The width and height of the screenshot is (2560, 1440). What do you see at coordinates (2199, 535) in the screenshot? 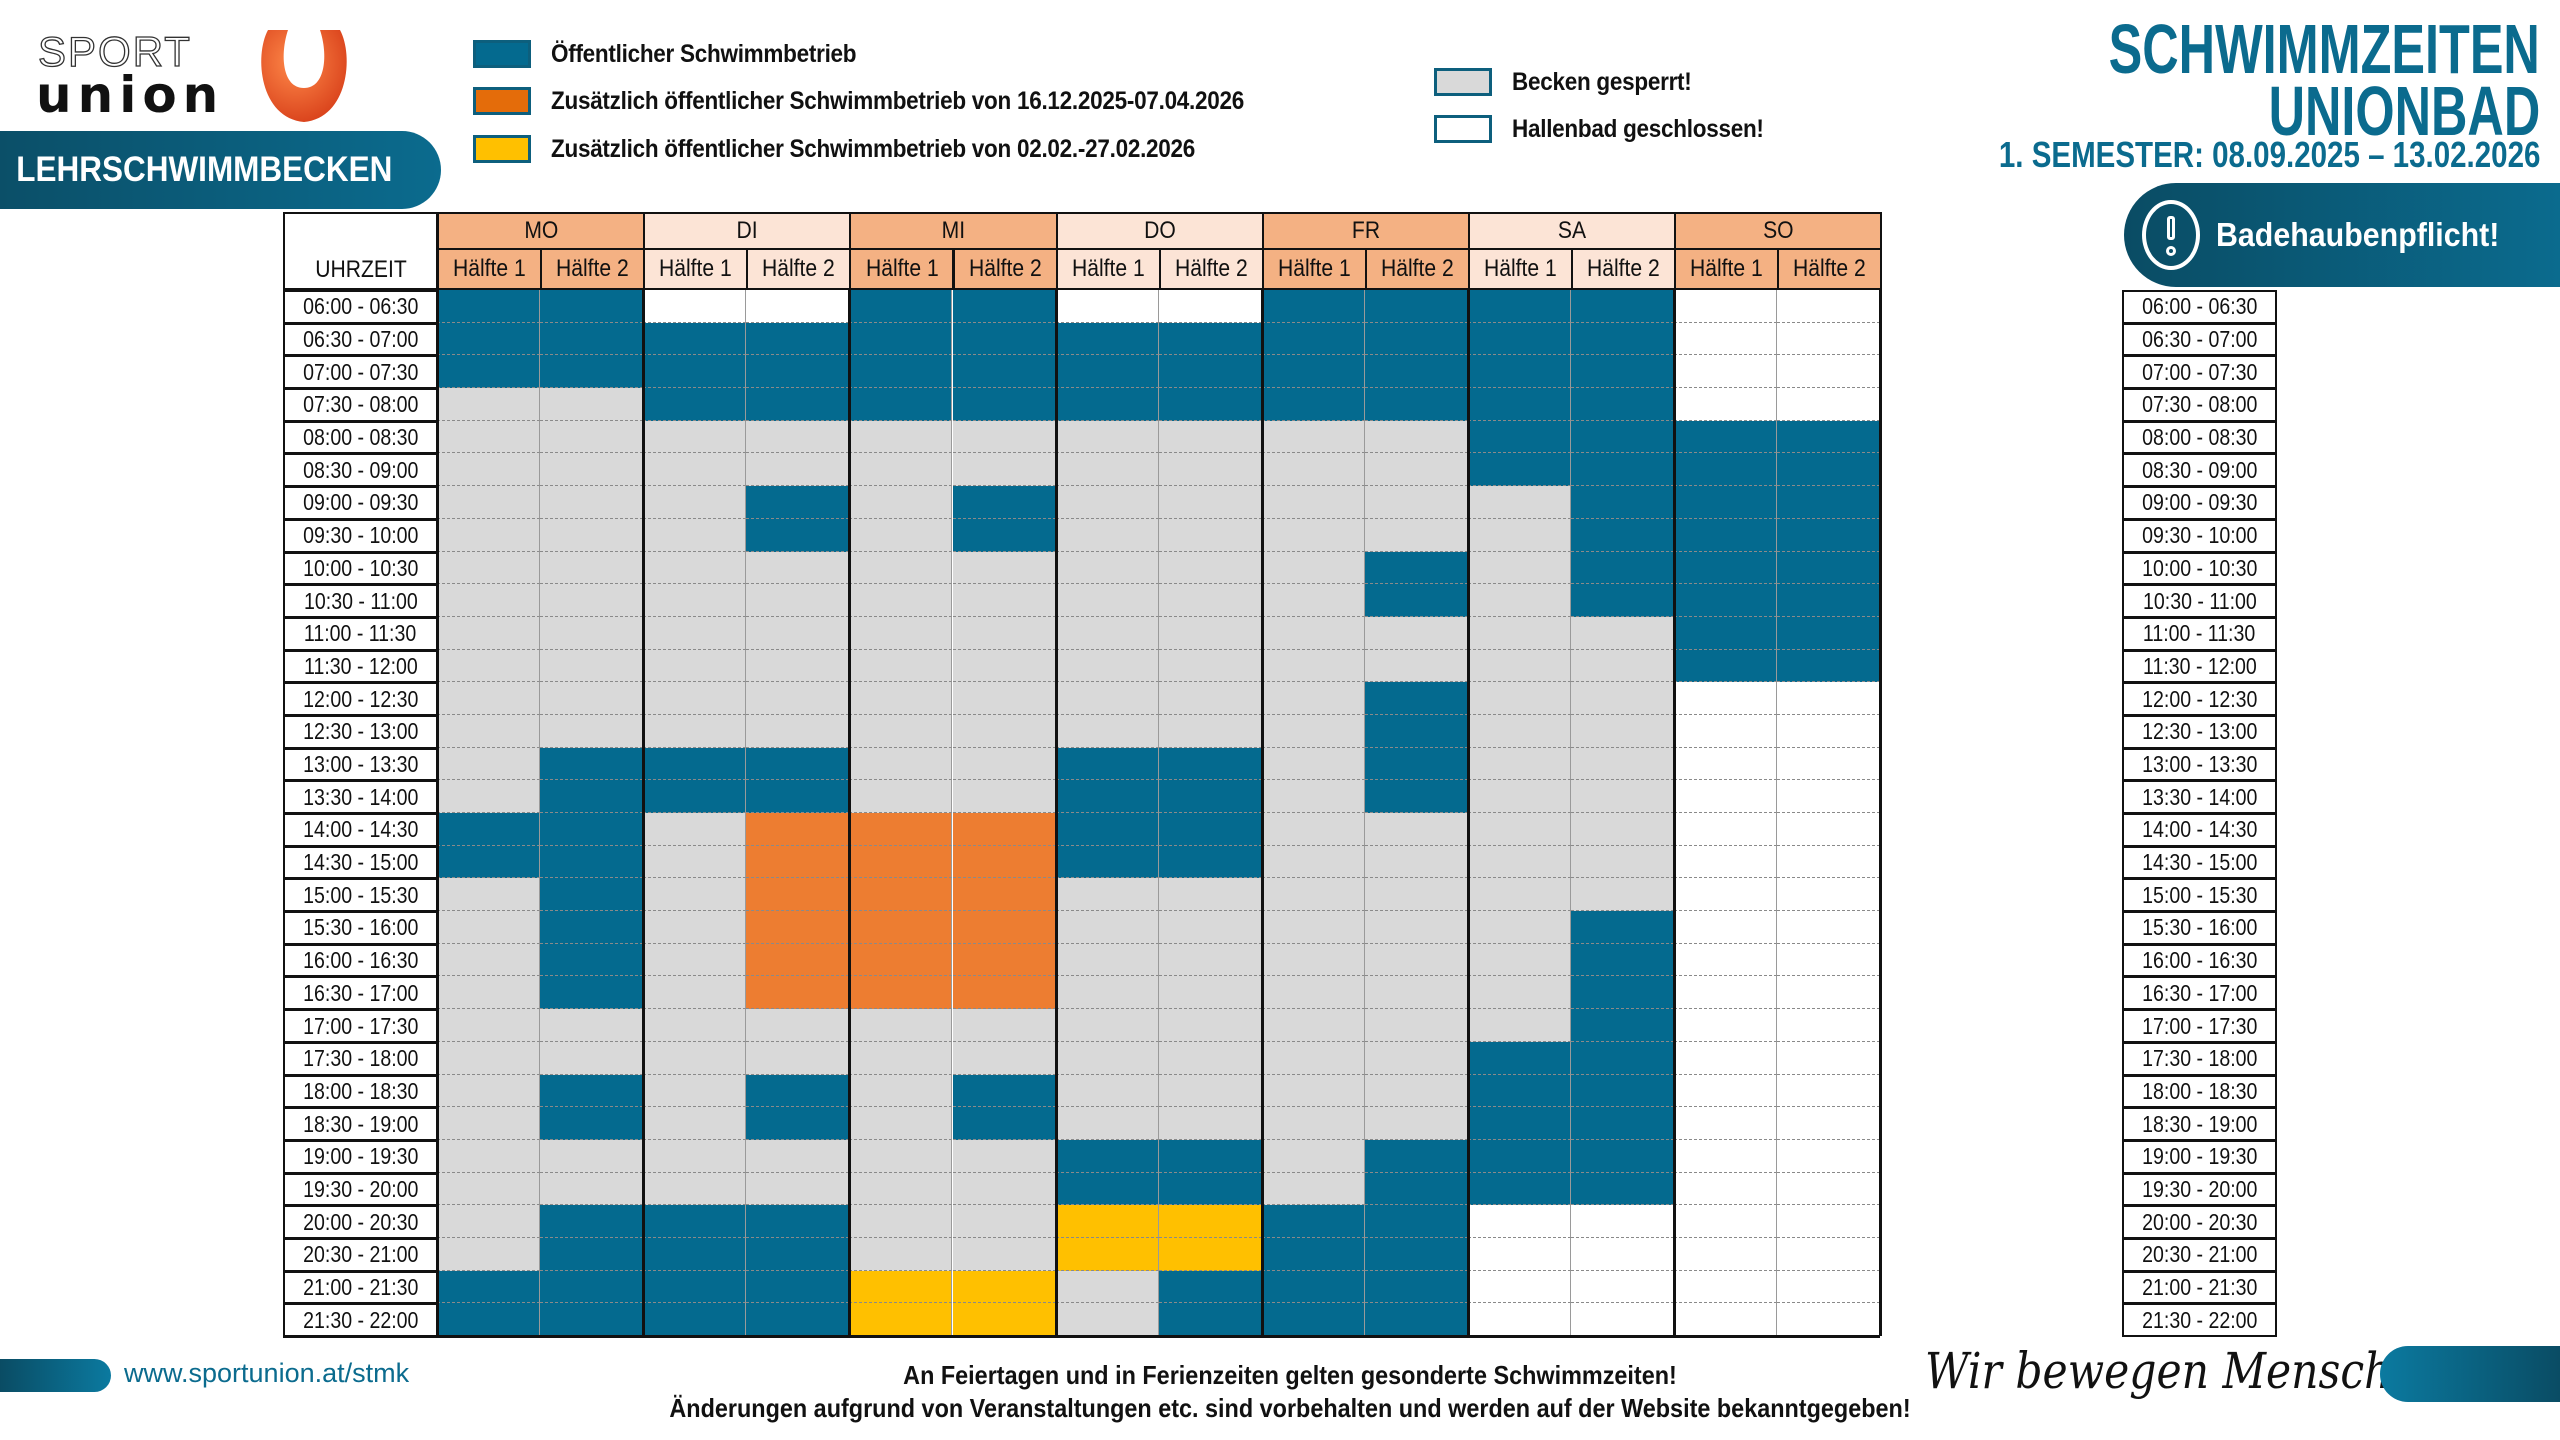
I see `time-text: 09:30 - 10:00` at bounding box center [2199, 535].